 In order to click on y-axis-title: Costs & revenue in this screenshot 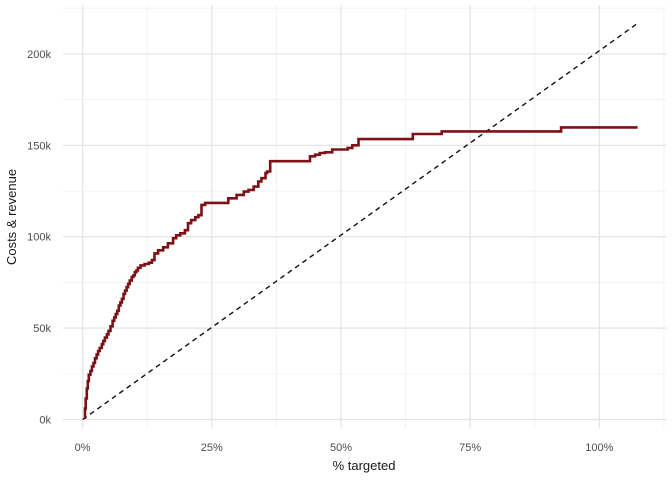, I will do `click(11, 217)`.